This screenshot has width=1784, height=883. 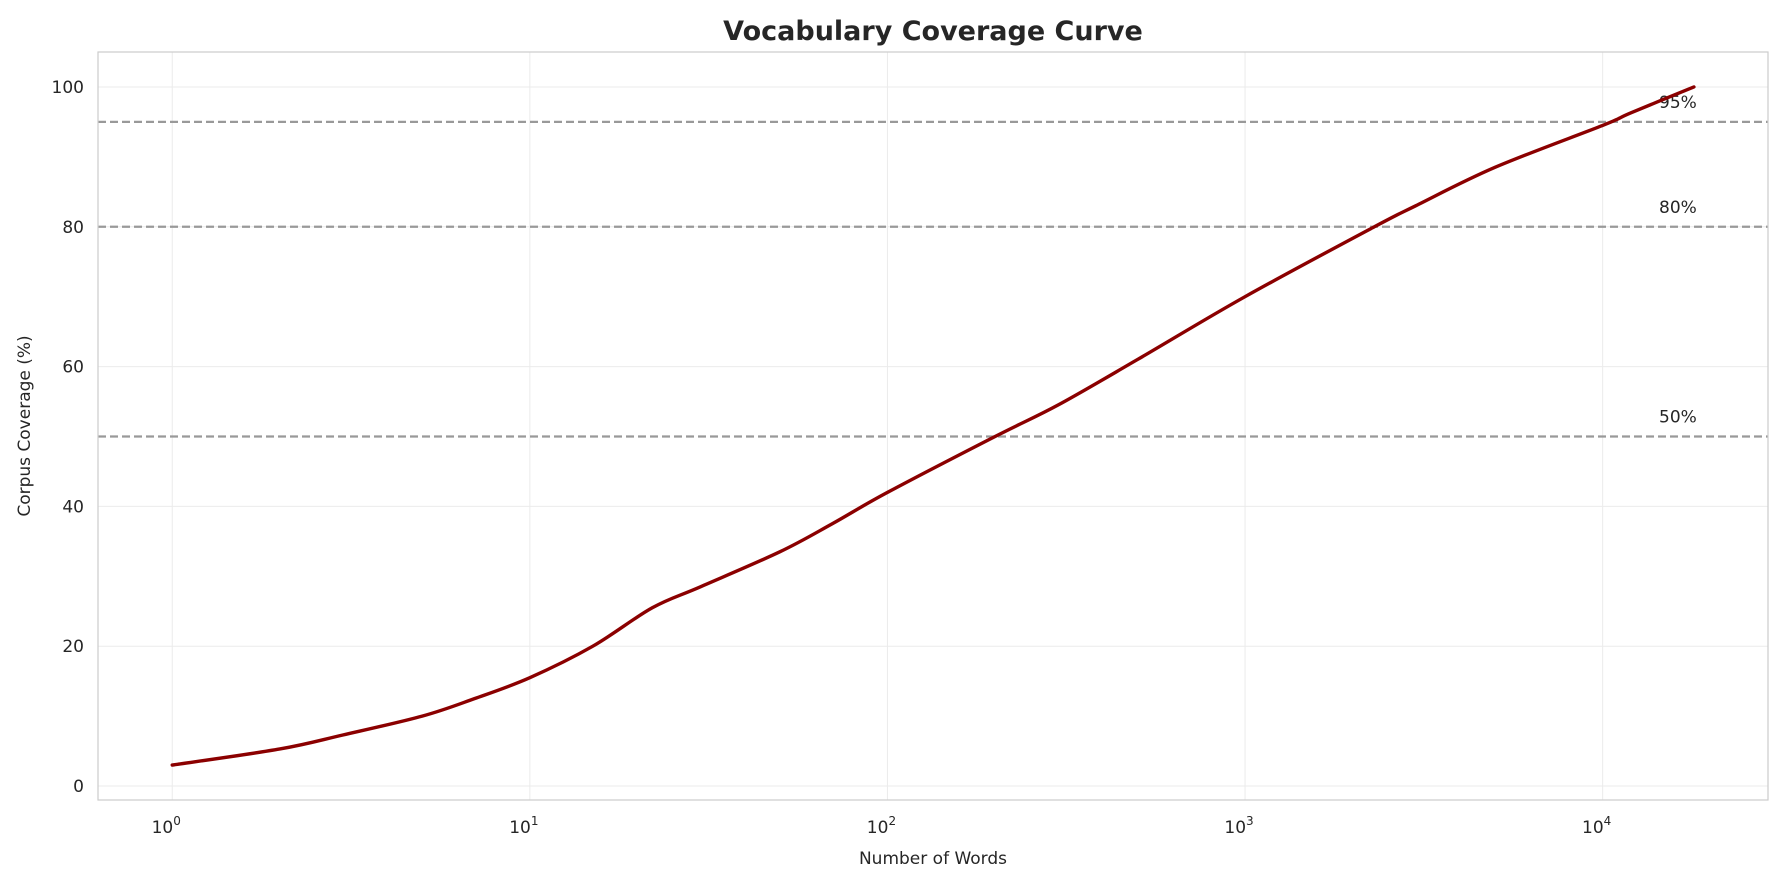 I want to click on reference-line-label: 80%, so click(x=1678, y=208).